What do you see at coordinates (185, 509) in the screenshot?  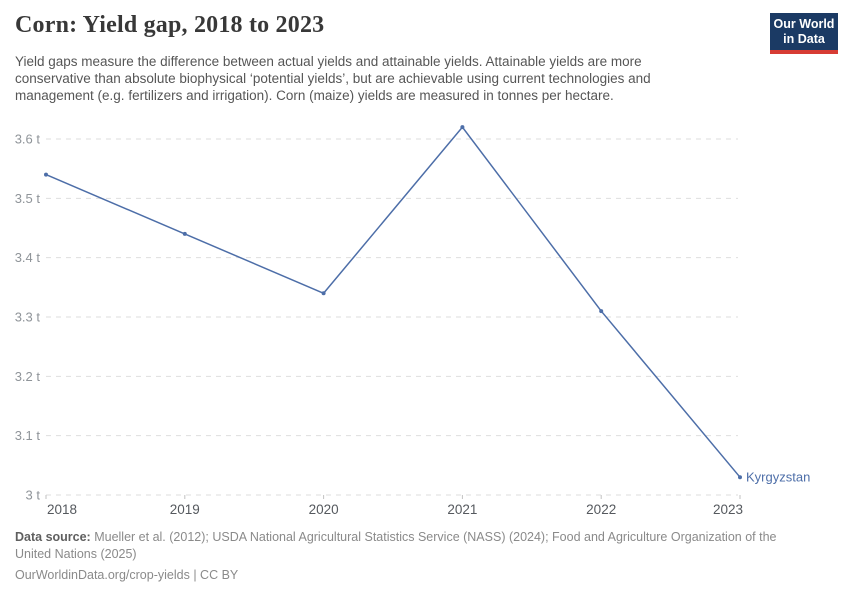 I see `x-axis-tick-label: 2019` at bounding box center [185, 509].